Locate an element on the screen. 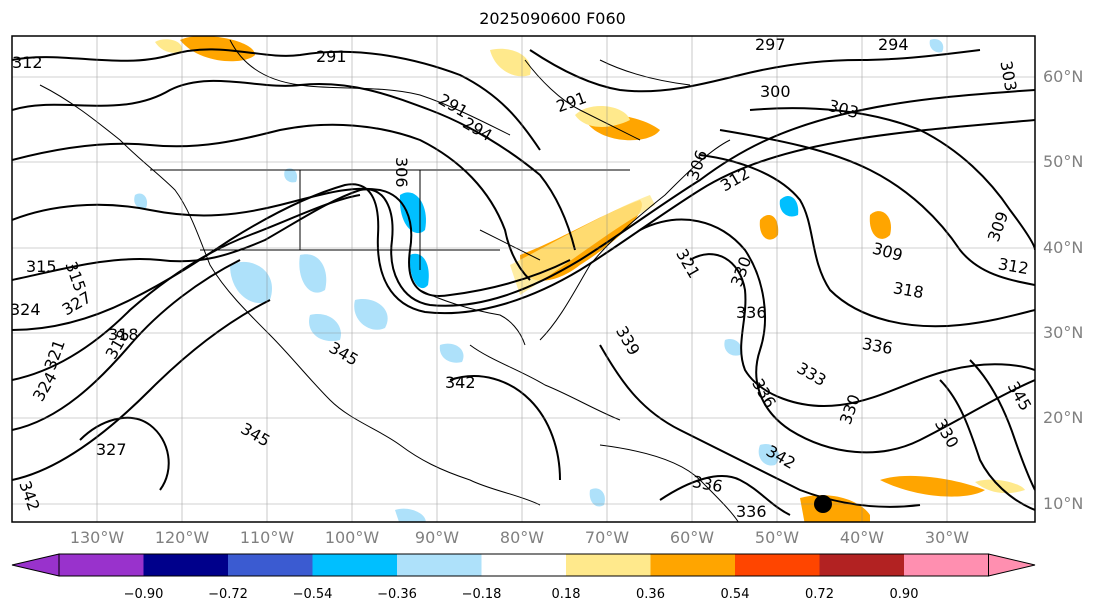 The width and height of the screenshot is (1105, 615). colorbar-tick-label: −0.18 is located at coordinates (481, 594).